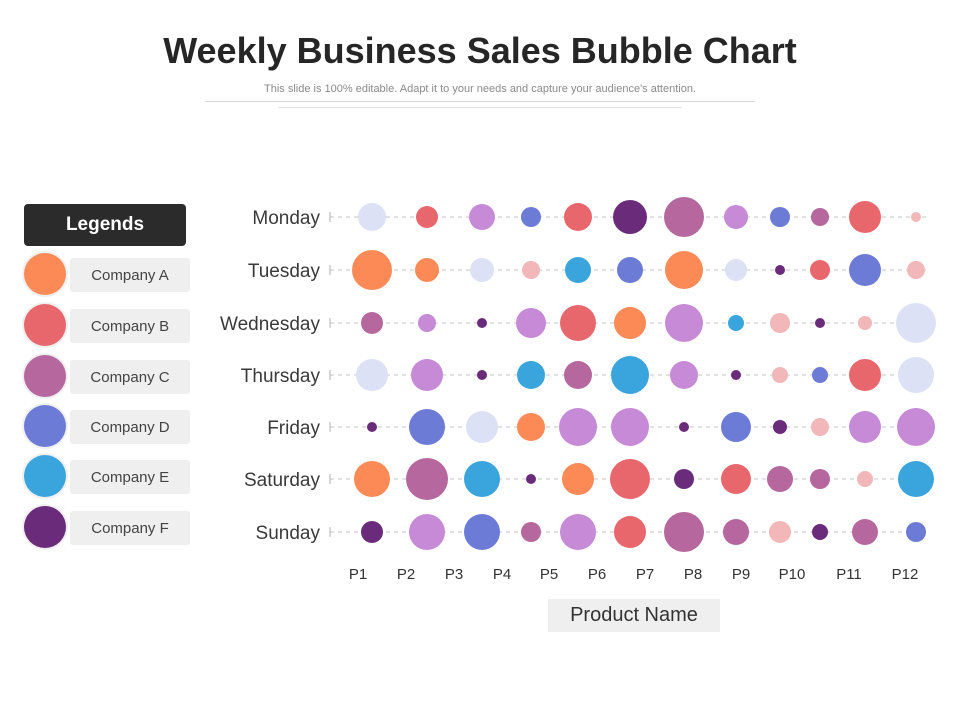  What do you see at coordinates (293, 428) in the screenshot?
I see `row-label: Friday` at bounding box center [293, 428].